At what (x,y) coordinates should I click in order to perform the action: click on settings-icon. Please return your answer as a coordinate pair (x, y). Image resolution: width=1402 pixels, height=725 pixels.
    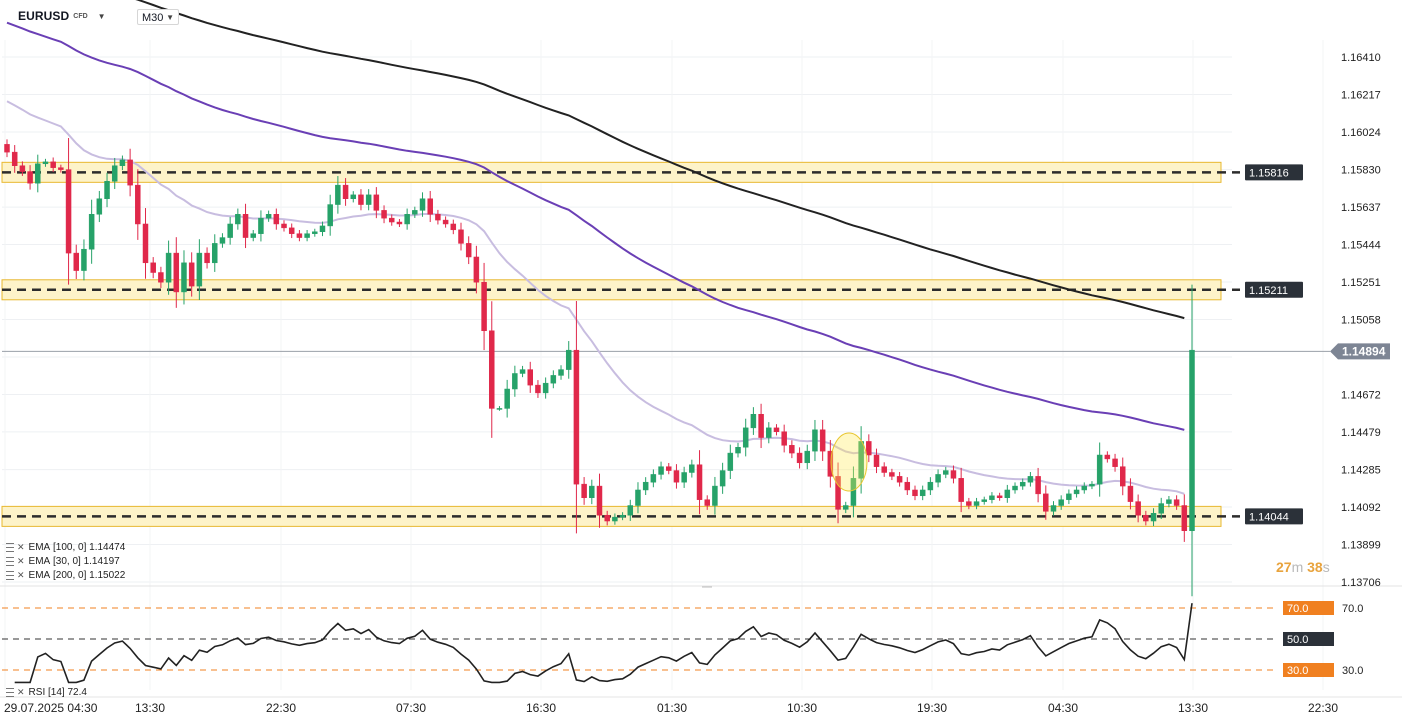
    Looking at the image, I should click on (10, 561).